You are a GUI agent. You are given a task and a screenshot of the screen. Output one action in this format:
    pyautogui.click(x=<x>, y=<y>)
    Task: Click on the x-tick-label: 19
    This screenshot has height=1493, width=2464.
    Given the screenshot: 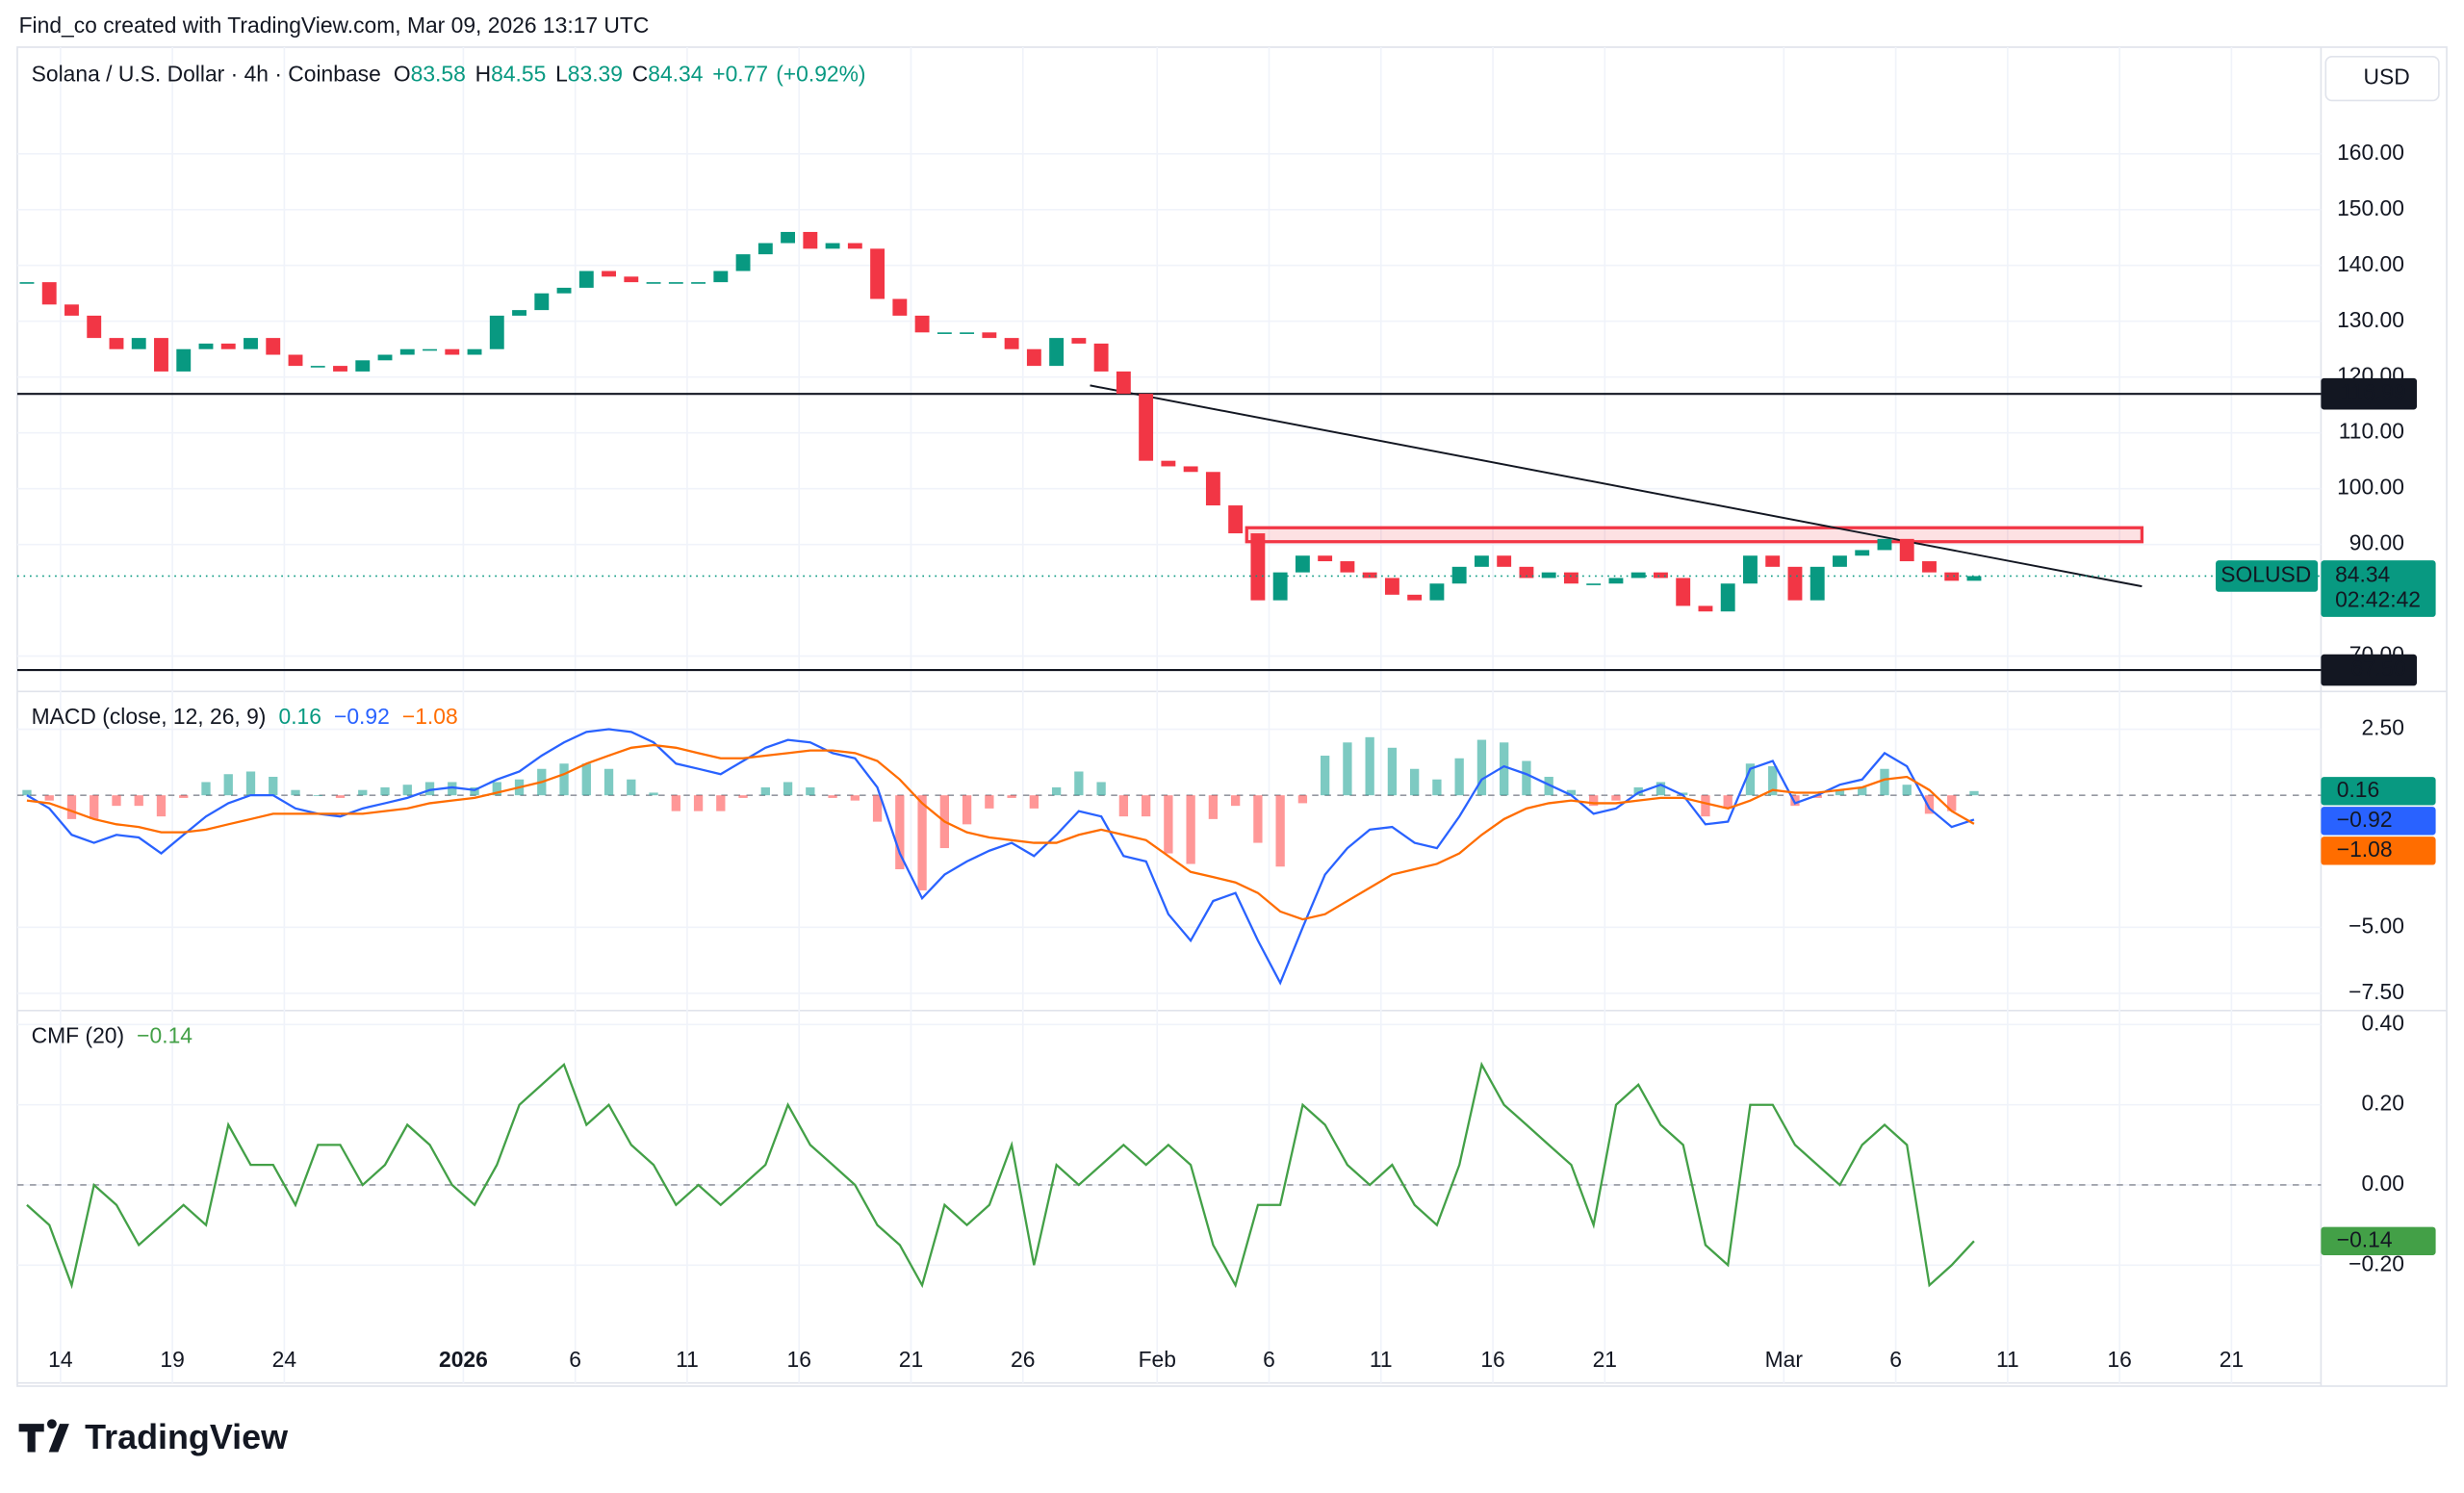 What is the action you would take?
    pyautogui.click(x=172, y=1359)
    